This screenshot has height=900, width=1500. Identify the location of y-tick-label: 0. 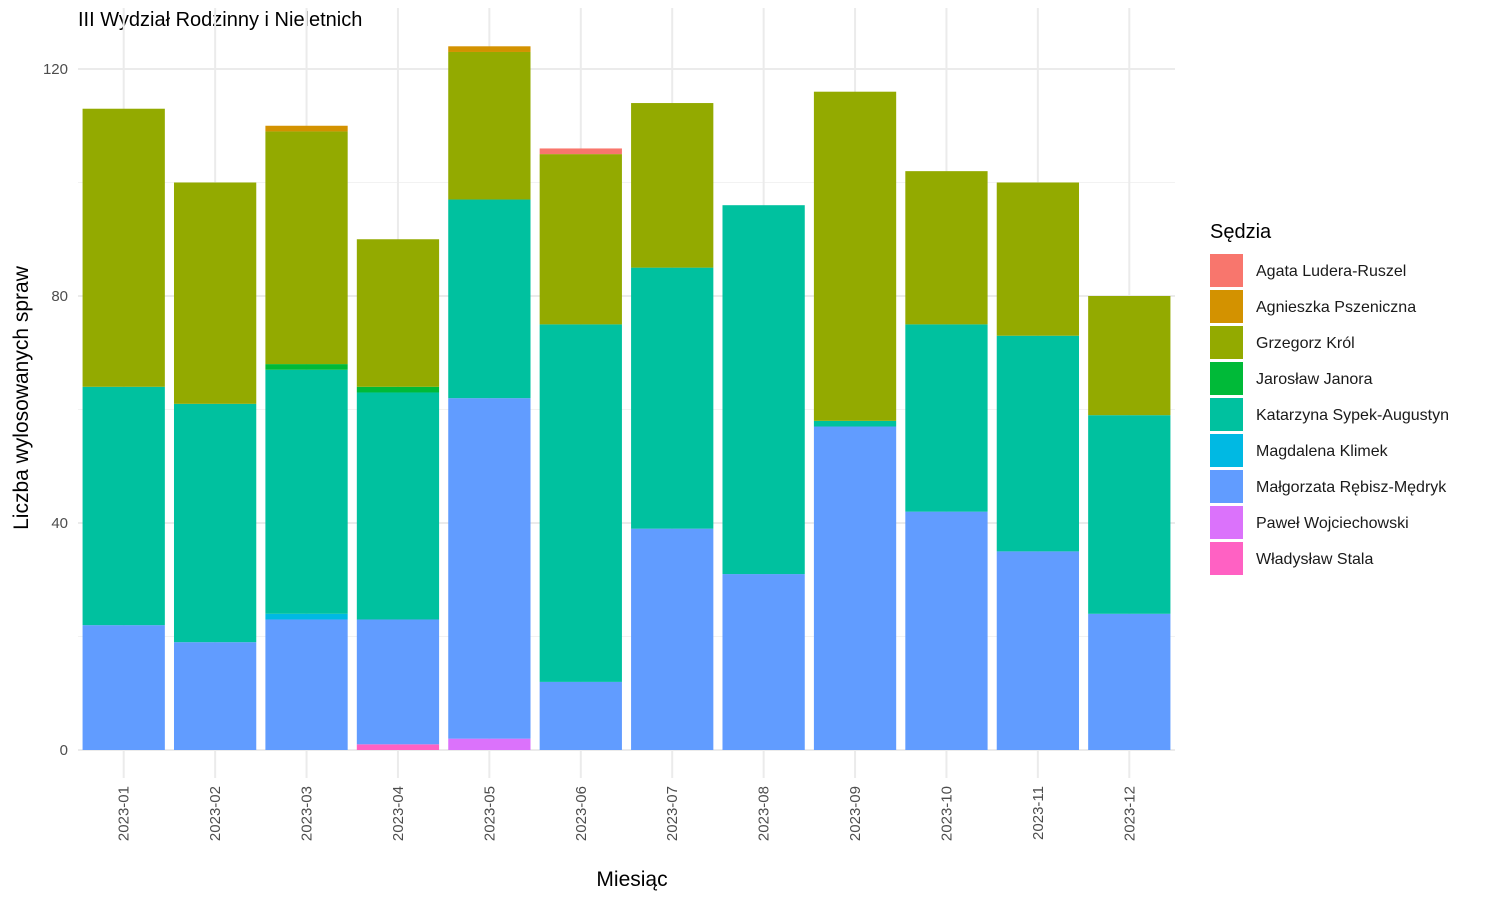
(64, 750).